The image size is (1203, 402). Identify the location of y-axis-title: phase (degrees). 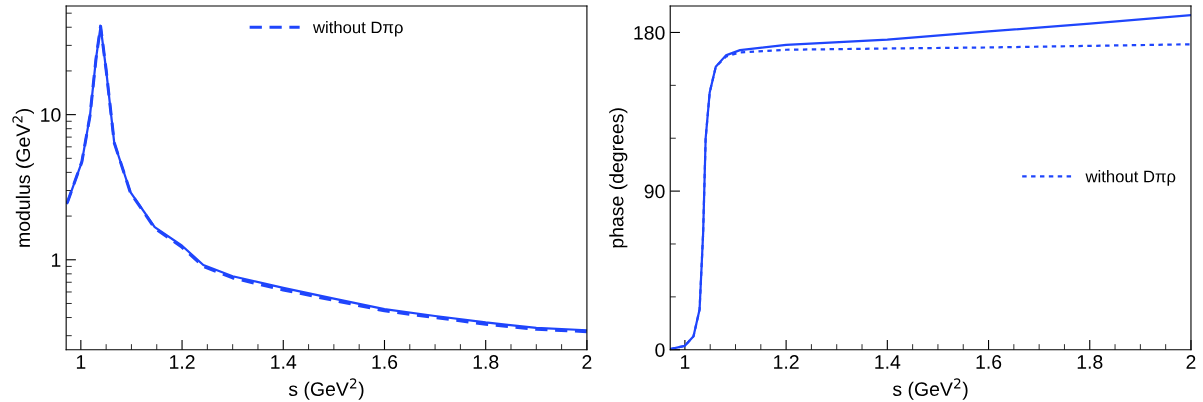
(618, 178).